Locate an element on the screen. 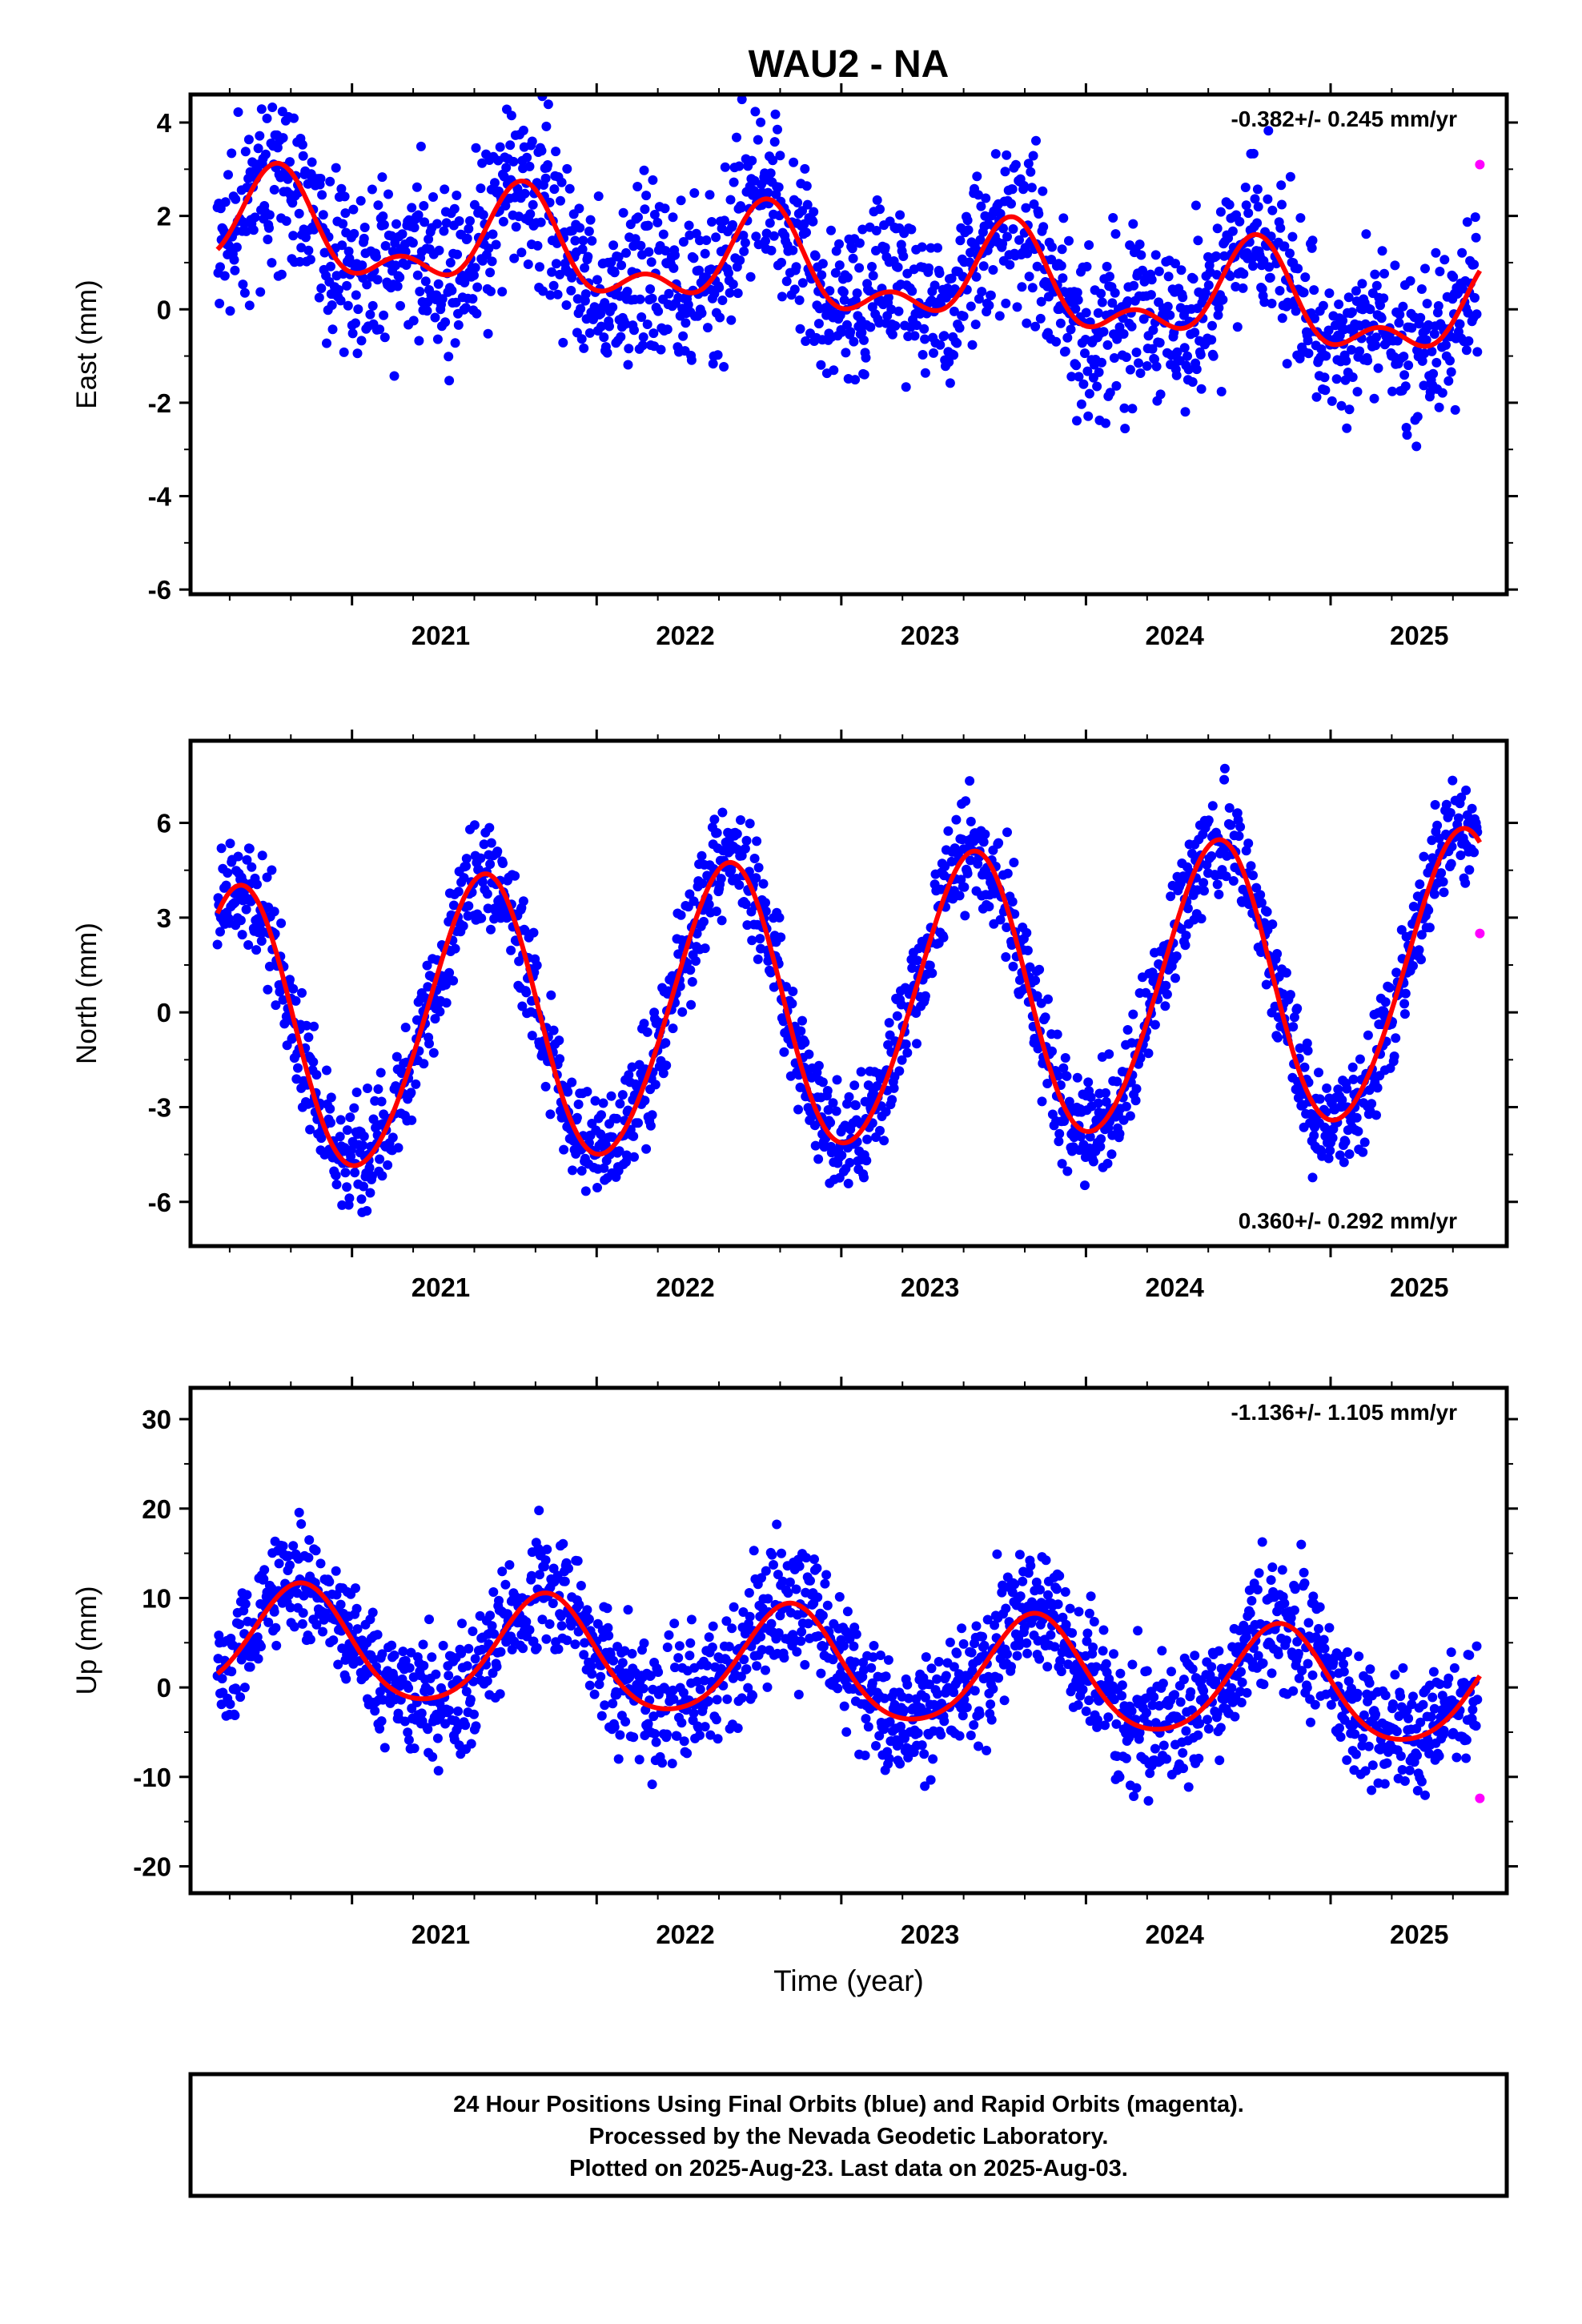 Image resolution: width=1582 pixels, height=2324 pixels. velocity-annotation: -0.382+/- 0.245 mm/yr is located at coordinates (1344, 119).